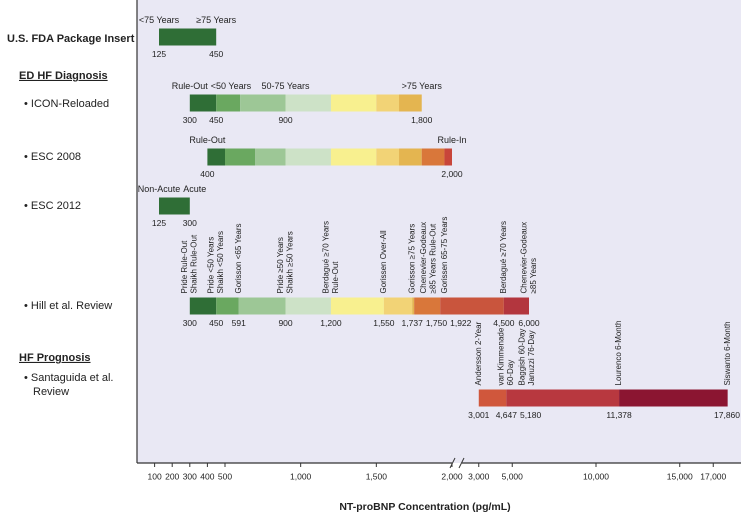 The height and width of the screenshot is (517, 741). What do you see at coordinates (52, 157) in the screenshot?
I see `row-label: • ESC 2008` at bounding box center [52, 157].